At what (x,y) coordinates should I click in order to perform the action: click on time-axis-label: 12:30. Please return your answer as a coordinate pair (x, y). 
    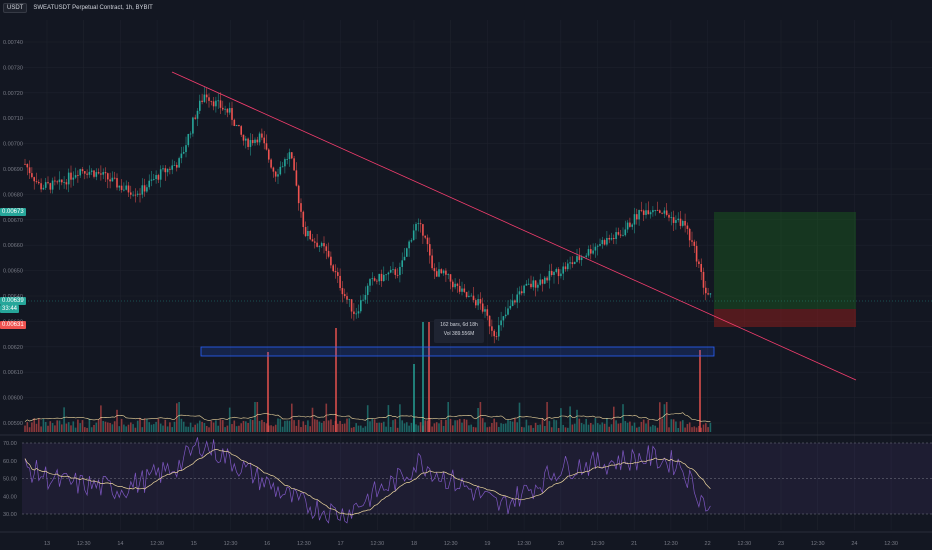
    Looking at the image, I should click on (157, 544).